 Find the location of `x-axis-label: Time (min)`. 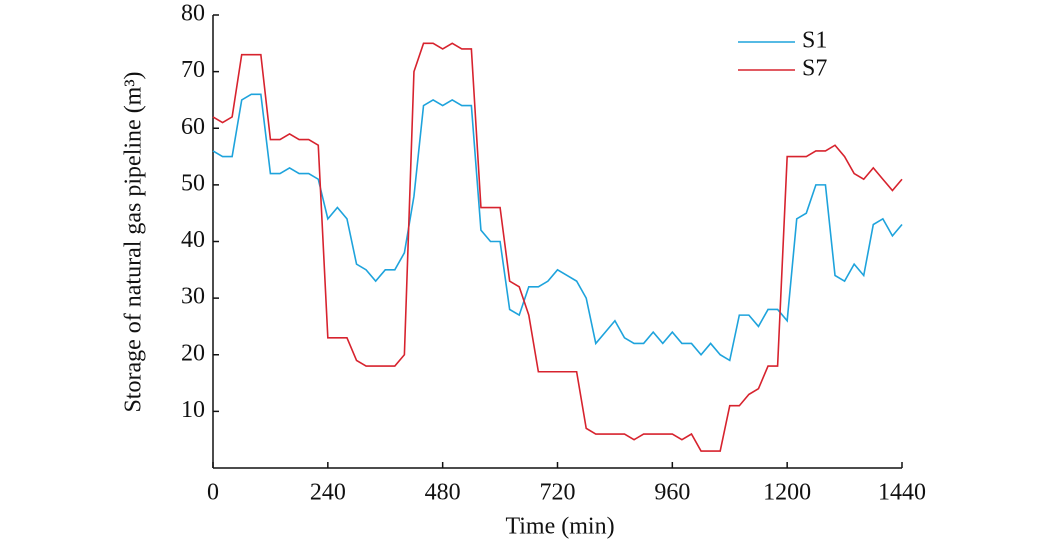

x-axis-label: Time (min) is located at coordinates (559, 527).